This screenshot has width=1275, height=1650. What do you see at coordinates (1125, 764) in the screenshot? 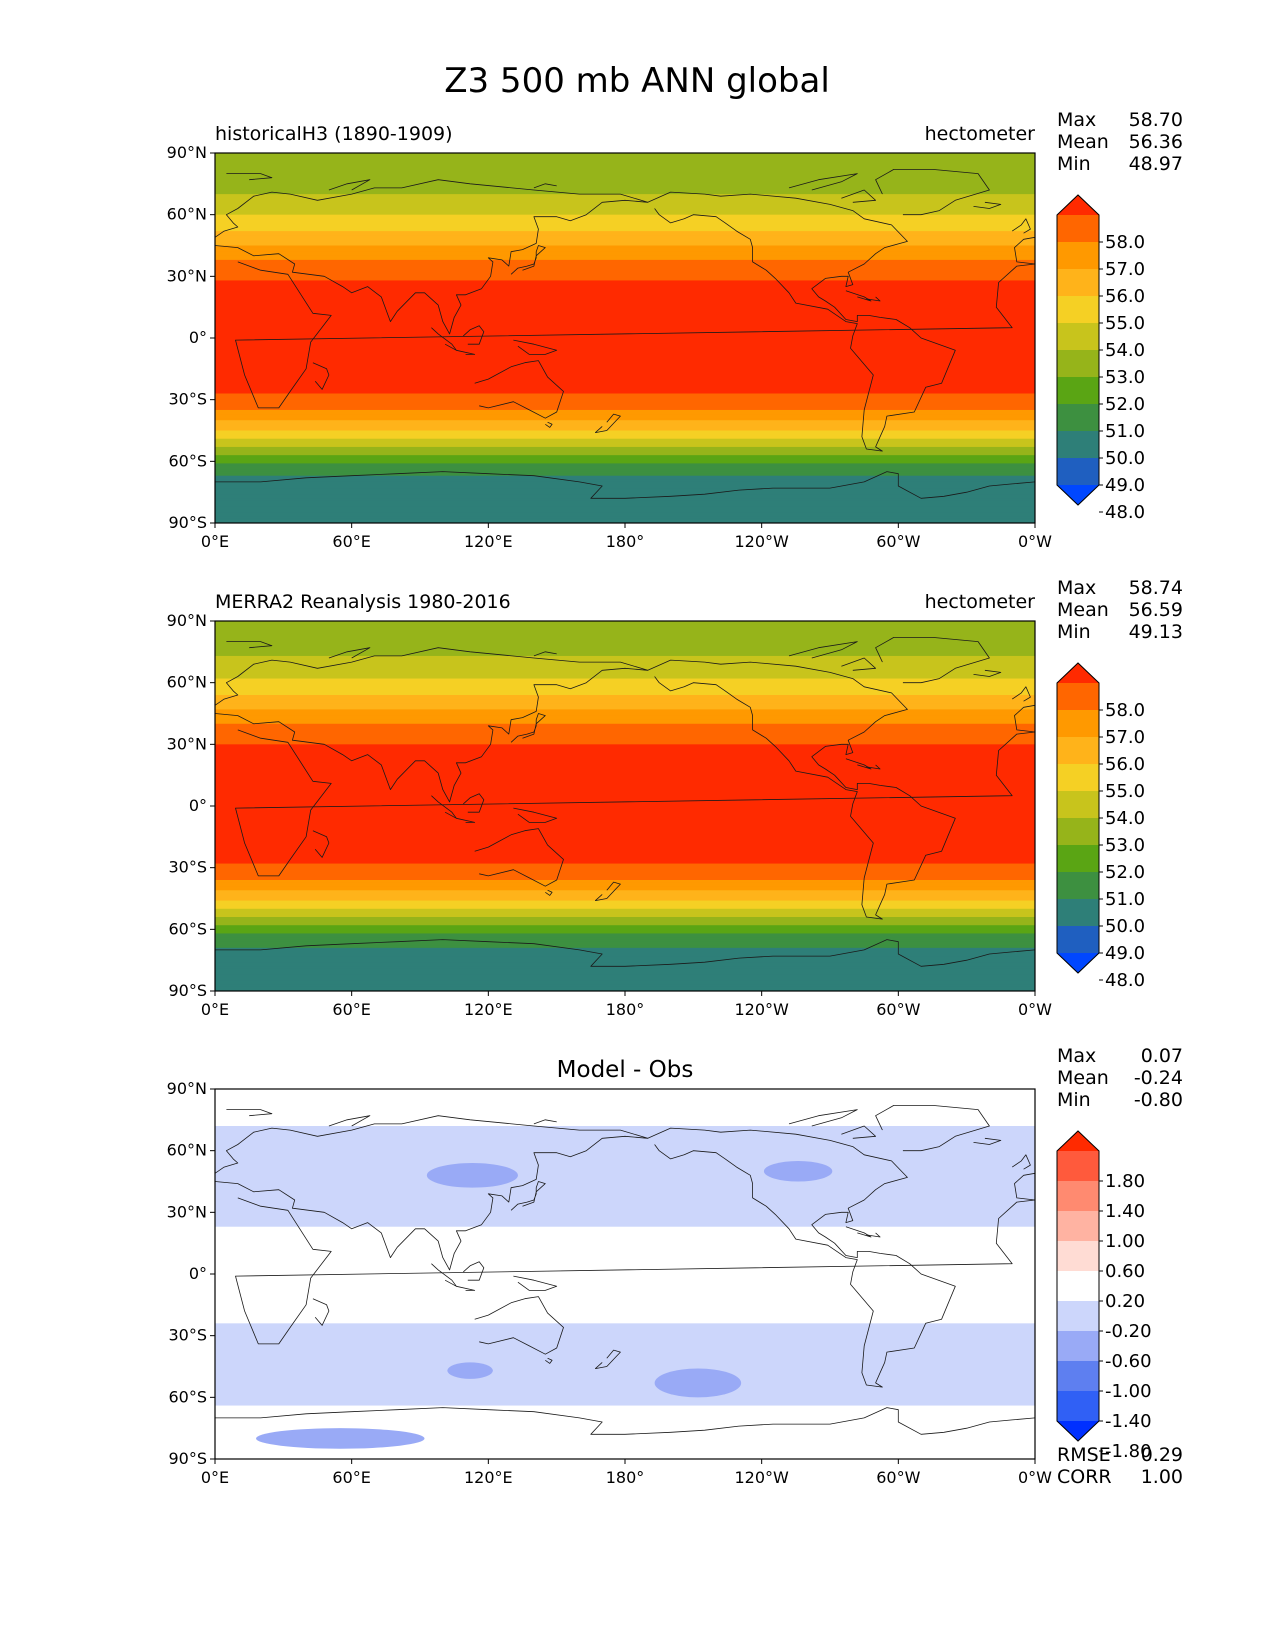
I see `colorbar-label: 56.0` at bounding box center [1125, 764].